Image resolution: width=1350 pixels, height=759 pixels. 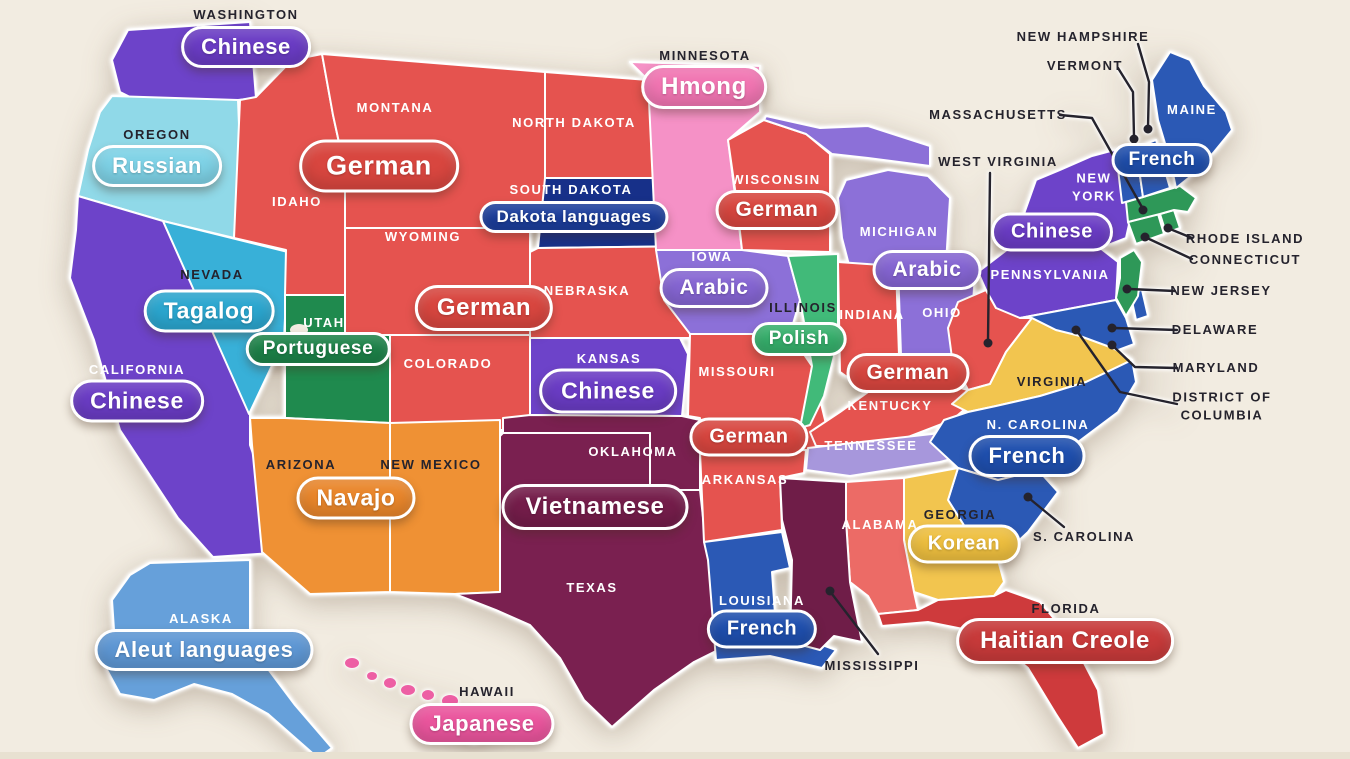 What do you see at coordinates (1148, 129) in the screenshot?
I see `callout-dot-new-hampshire` at bounding box center [1148, 129].